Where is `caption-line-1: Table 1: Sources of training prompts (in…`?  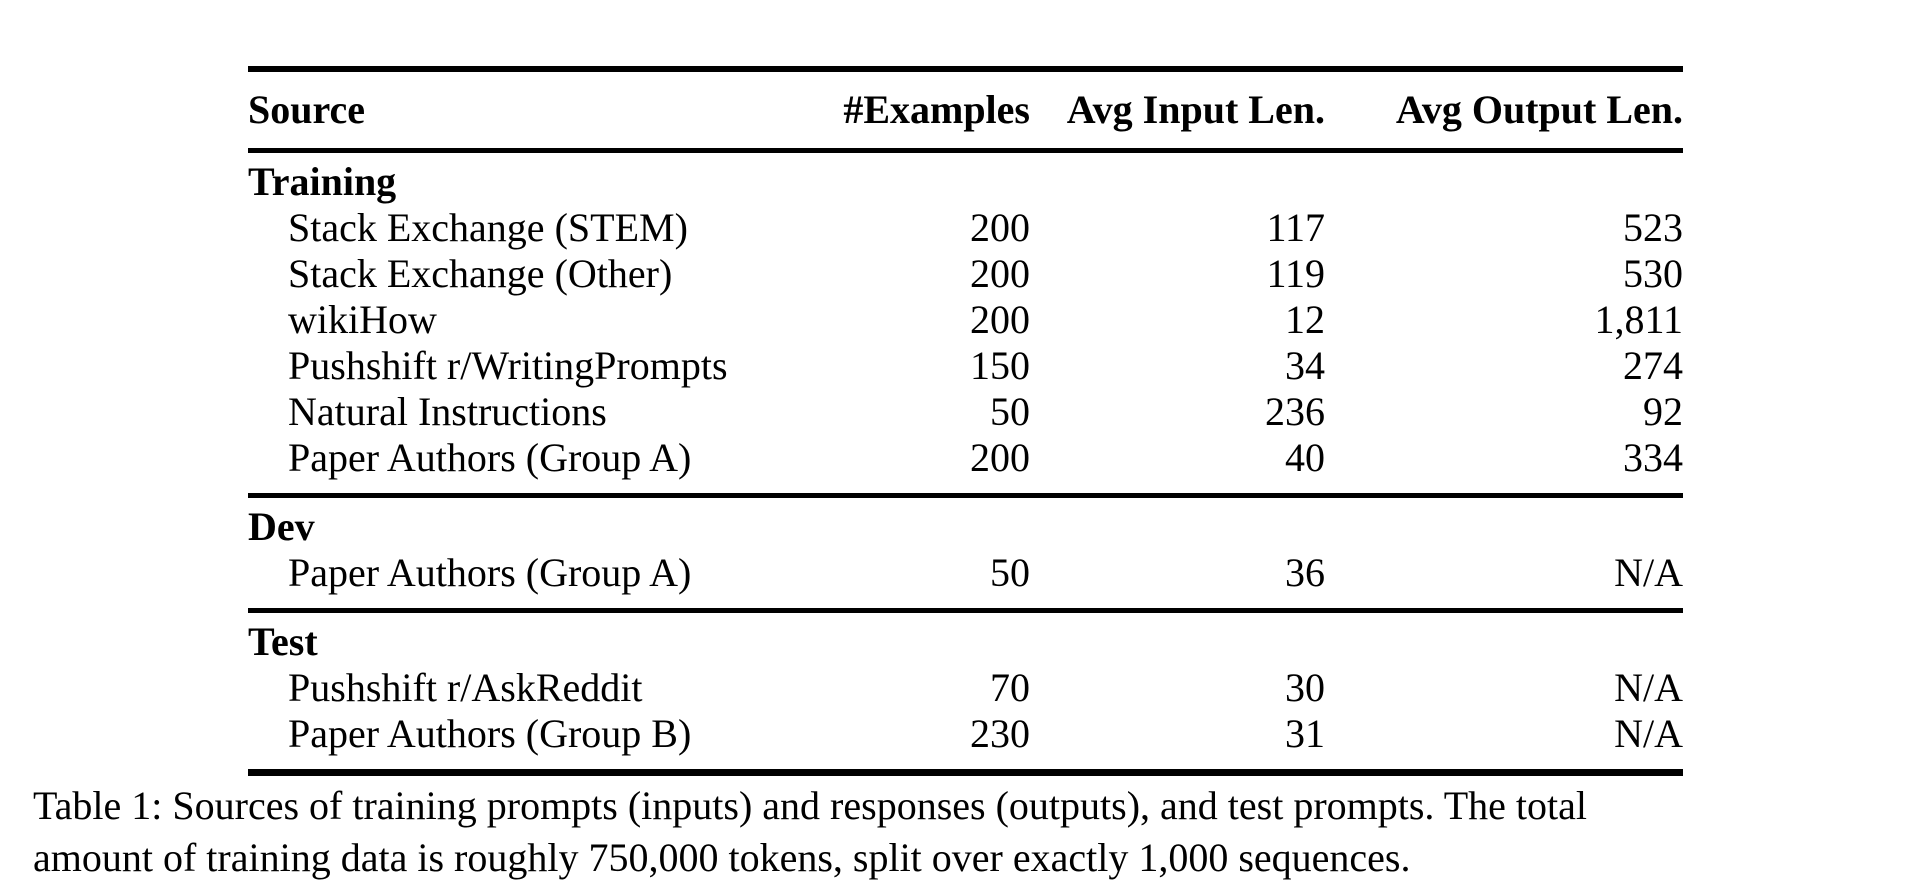
caption-line-1: Table 1: Sources of training prompts (in… is located at coordinates (810, 805).